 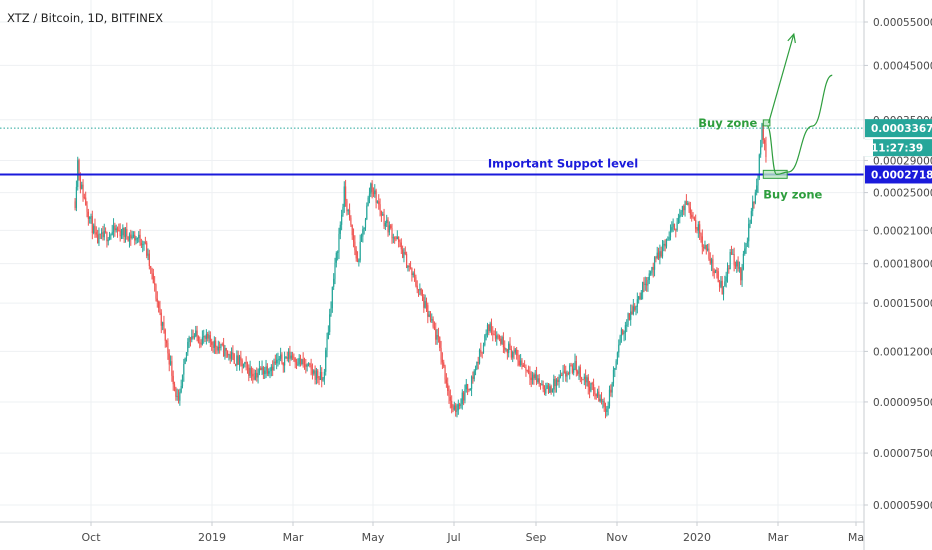 What do you see at coordinates (617, 537) in the screenshot?
I see `x-tick-label: Nov` at bounding box center [617, 537].